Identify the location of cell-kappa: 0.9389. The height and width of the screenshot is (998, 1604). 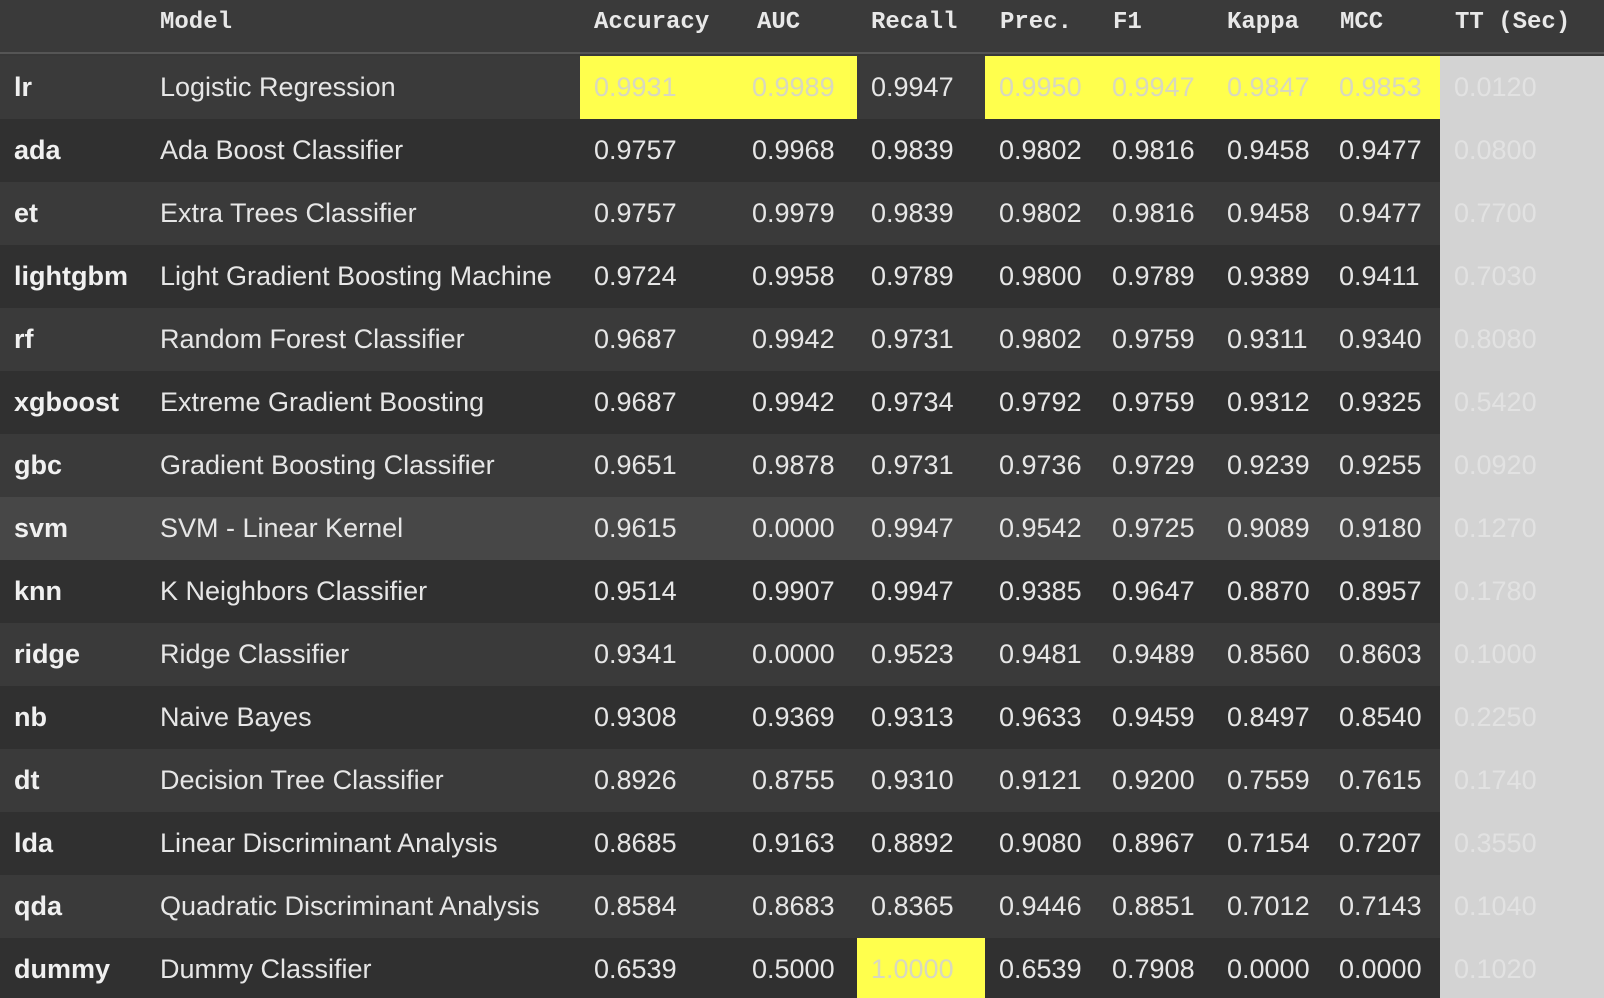
(1268, 276).